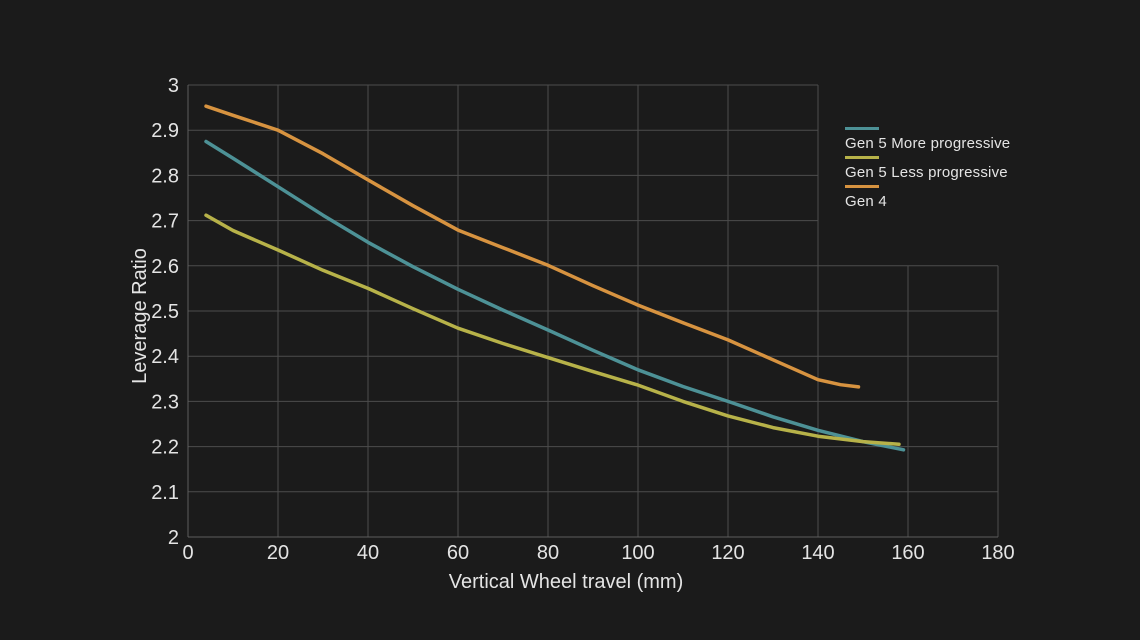  Describe the element at coordinates (817, 553) in the screenshot. I see `x-tick-label: 140` at that location.